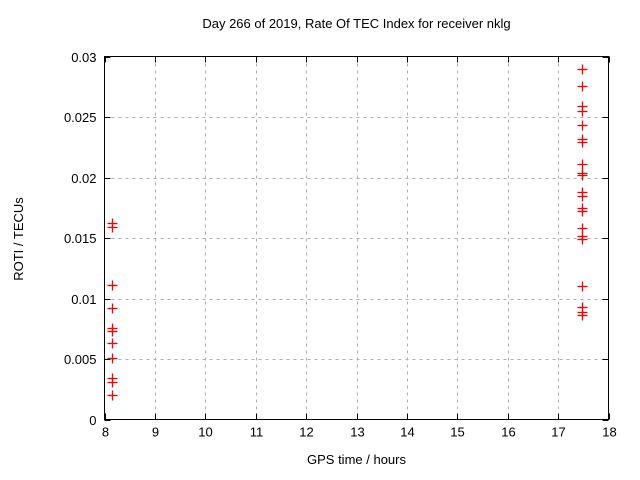  Describe the element at coordinates (609, 432) in the screenshot. I see `x-tick-label: 18` at that location.